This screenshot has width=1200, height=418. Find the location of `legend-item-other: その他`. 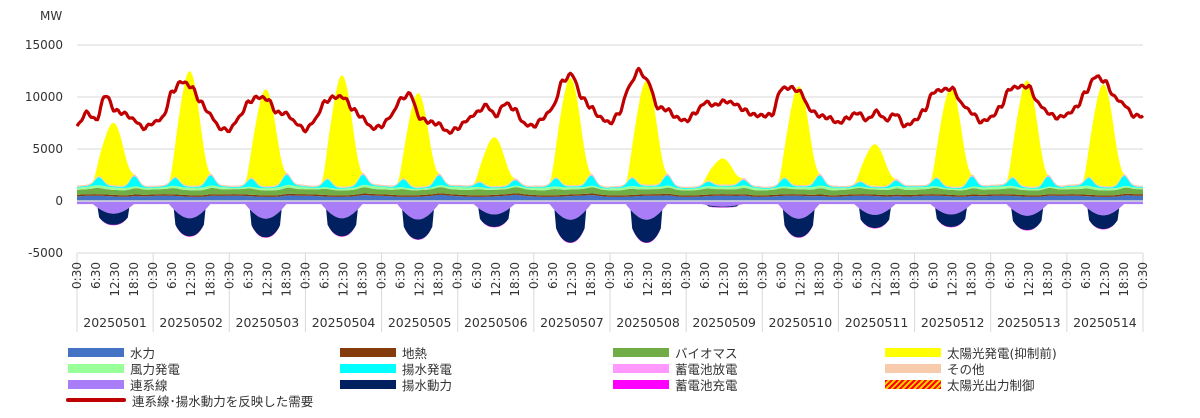

legend-item-other: その他 is located at coordinates (935, 369).